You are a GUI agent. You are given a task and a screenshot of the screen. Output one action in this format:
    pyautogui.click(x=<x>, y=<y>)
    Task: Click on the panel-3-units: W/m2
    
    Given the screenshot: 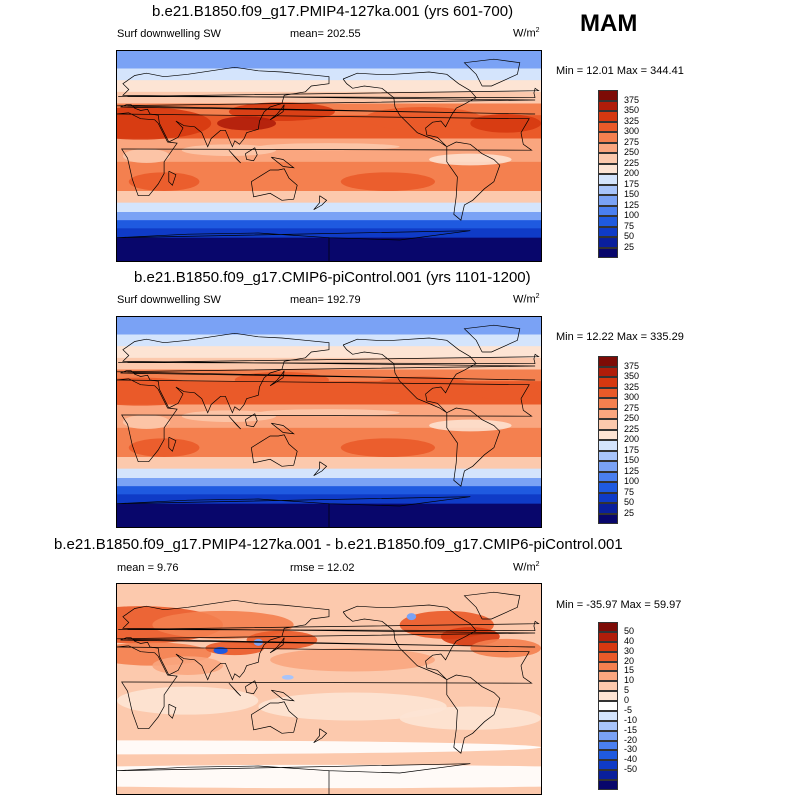 What is the action you would take?
    pyautogui.click(x=526, y=567)
    